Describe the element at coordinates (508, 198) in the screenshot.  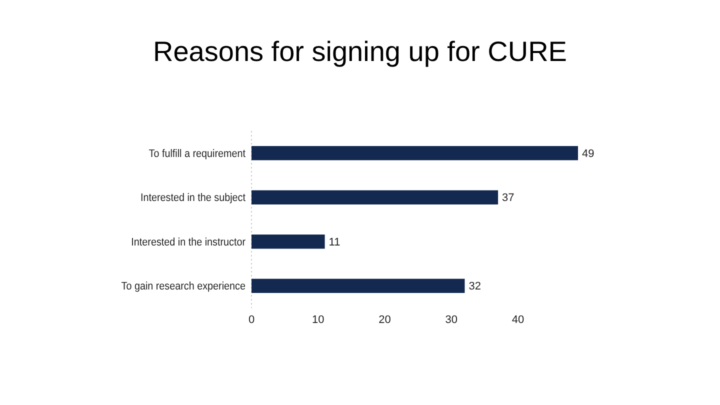
I see `data-label: 37` at that location.